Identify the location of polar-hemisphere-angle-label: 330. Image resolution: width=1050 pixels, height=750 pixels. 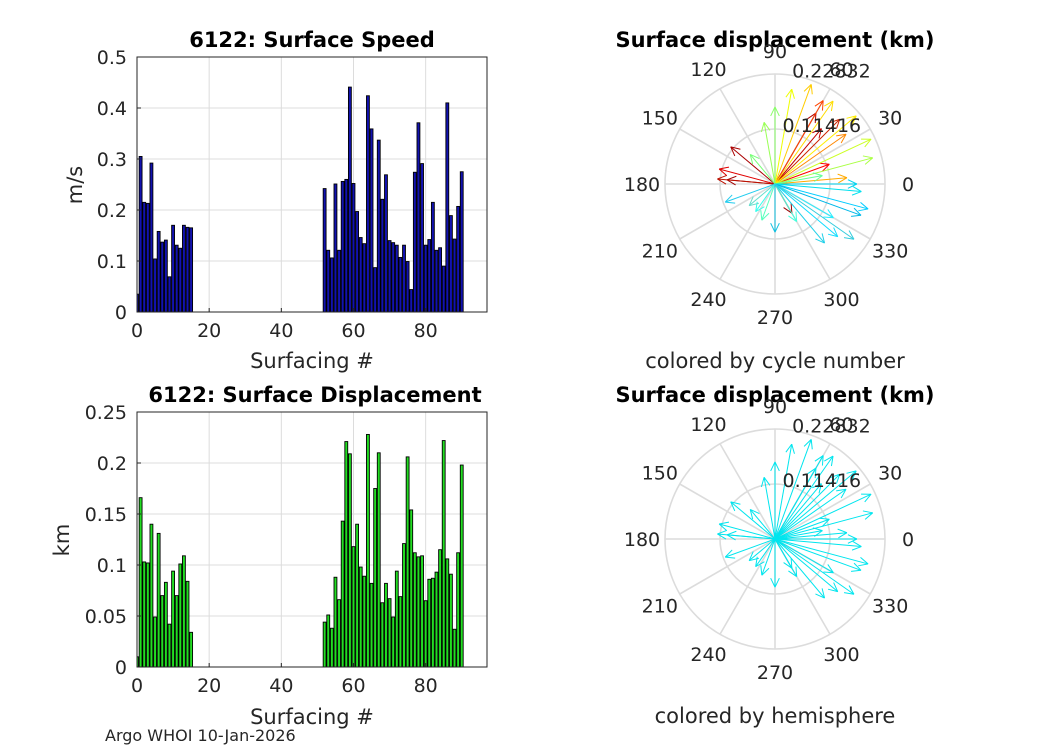
(890, 607).